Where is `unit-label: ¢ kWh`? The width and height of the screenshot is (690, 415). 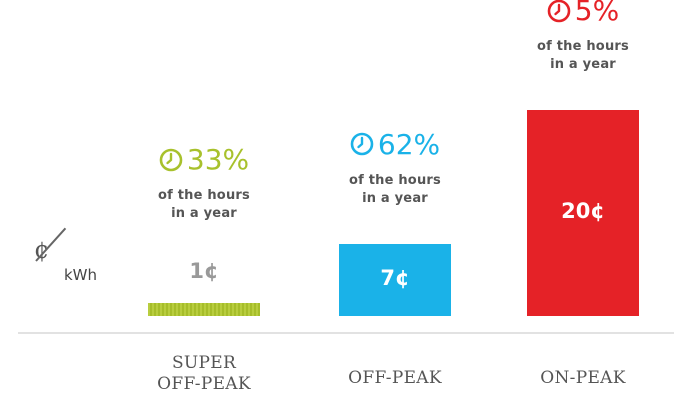 unit-label: ¢ kWh is located at coordinates (74, 259).